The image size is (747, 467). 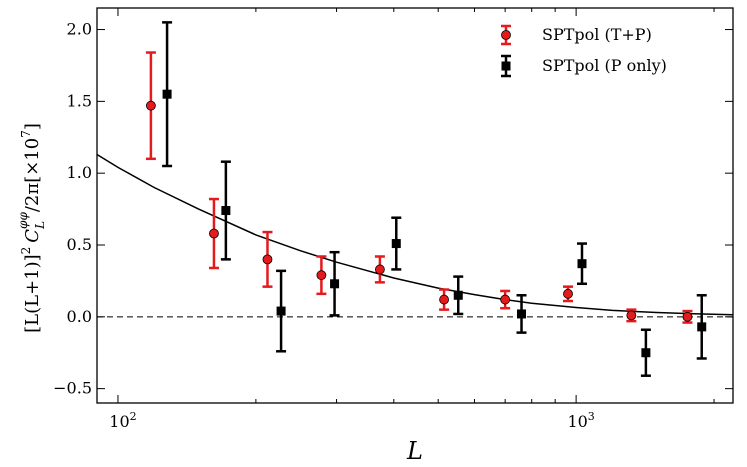 What do you see at coordinates (414, 451) in the screenshot?
I see `x-axis-label: L` at bounding box center [414, 451].